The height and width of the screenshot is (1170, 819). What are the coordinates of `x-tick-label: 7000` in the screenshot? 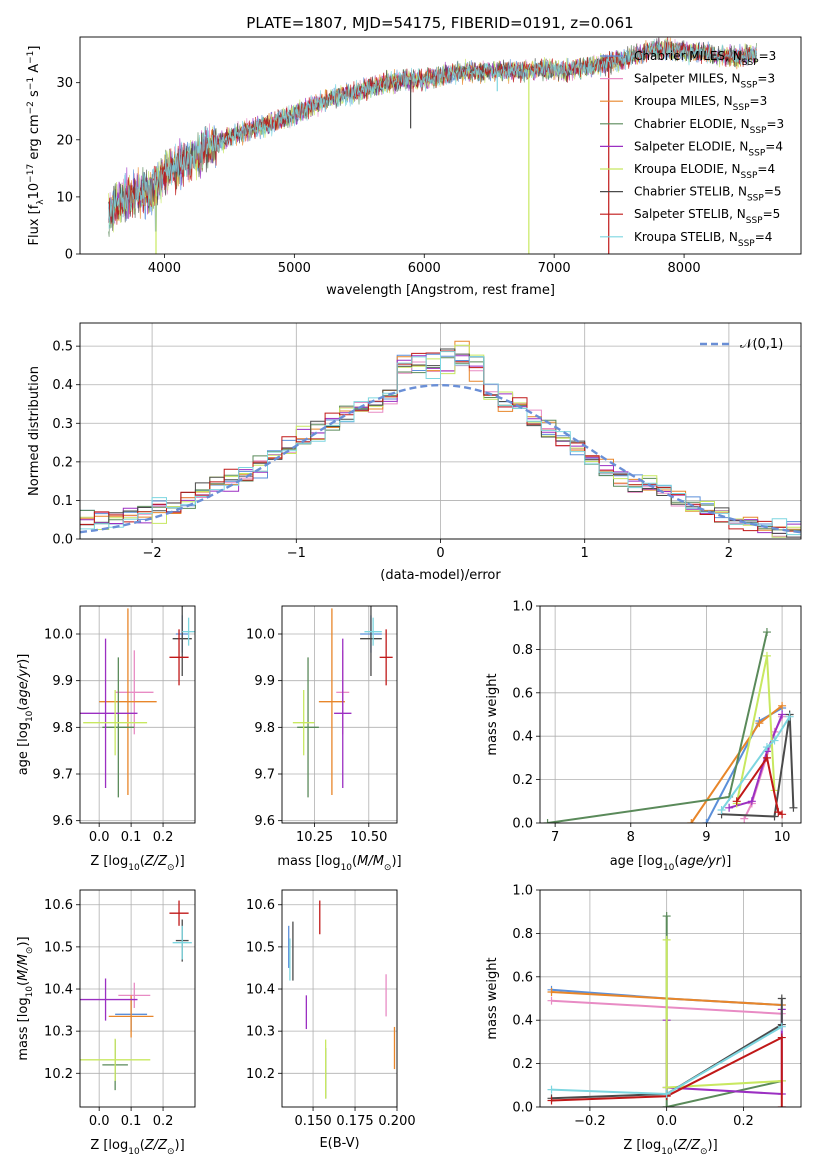 It's located at (554, 268).